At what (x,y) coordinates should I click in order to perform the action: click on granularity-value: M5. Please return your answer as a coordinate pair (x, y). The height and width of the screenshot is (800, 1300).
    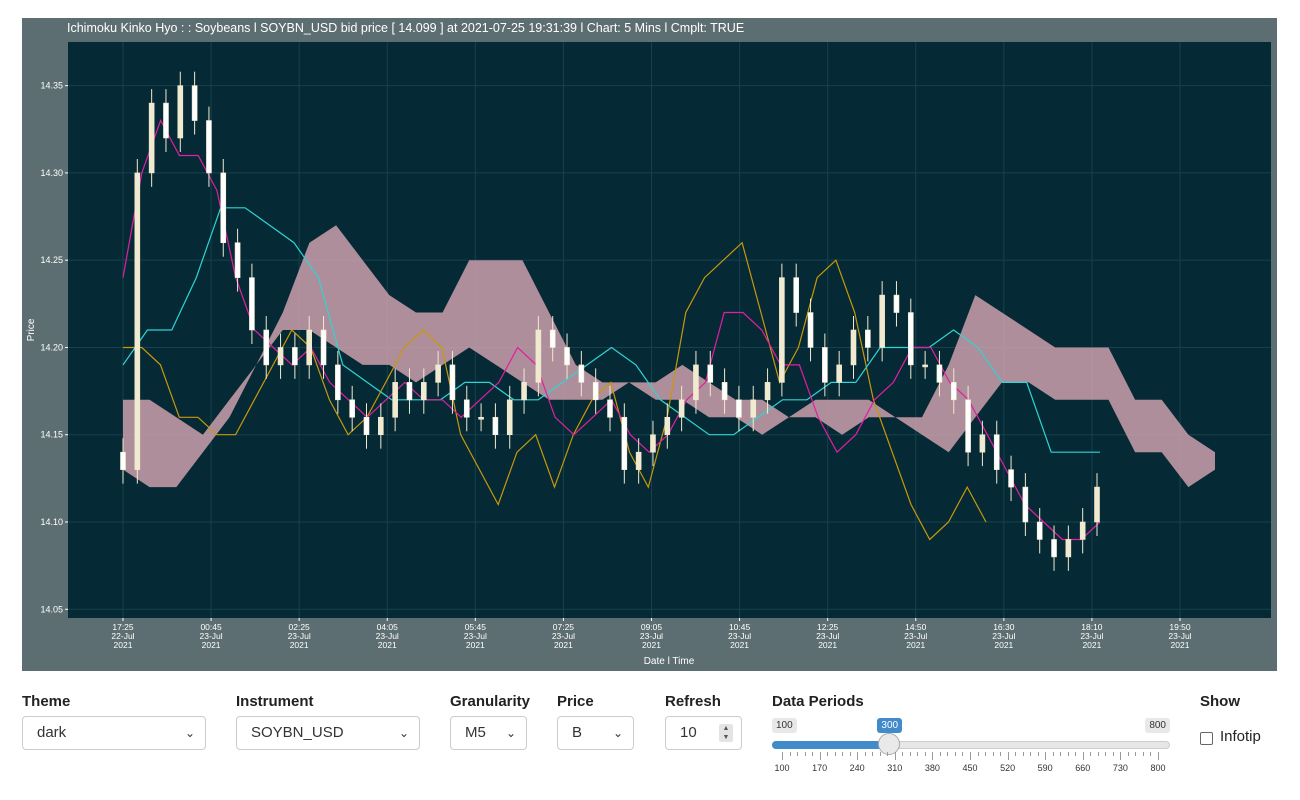
    Looking at the image, I should click on (475, 732).